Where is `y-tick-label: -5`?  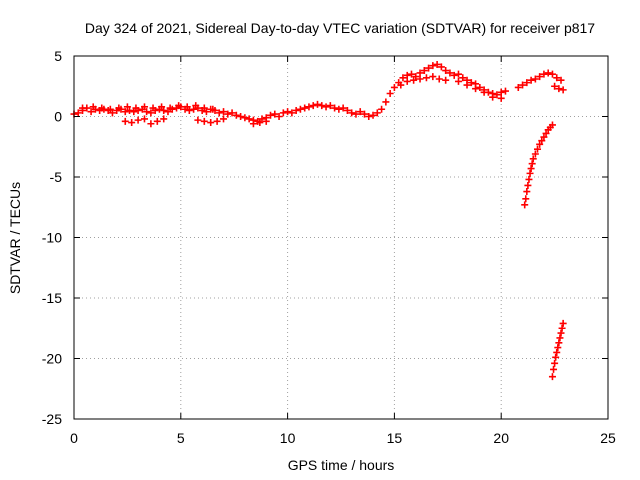
y-tick-label: -5 is located at coordinates (56, 177).